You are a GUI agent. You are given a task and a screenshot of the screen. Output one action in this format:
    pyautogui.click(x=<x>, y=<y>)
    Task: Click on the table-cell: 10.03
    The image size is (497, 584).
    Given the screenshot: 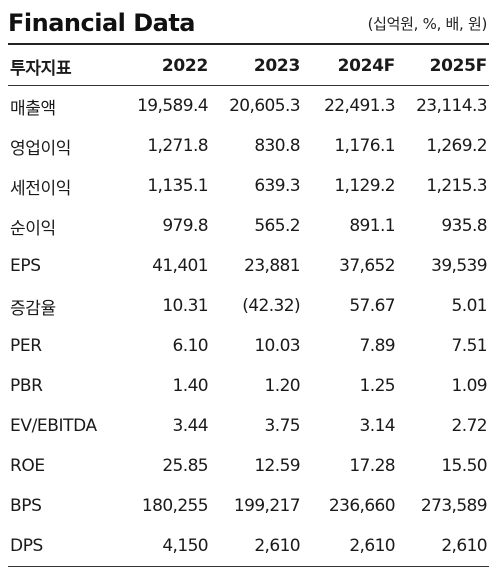 What is the action you would take?
    pyautogui.click(x=277, y=346)
    